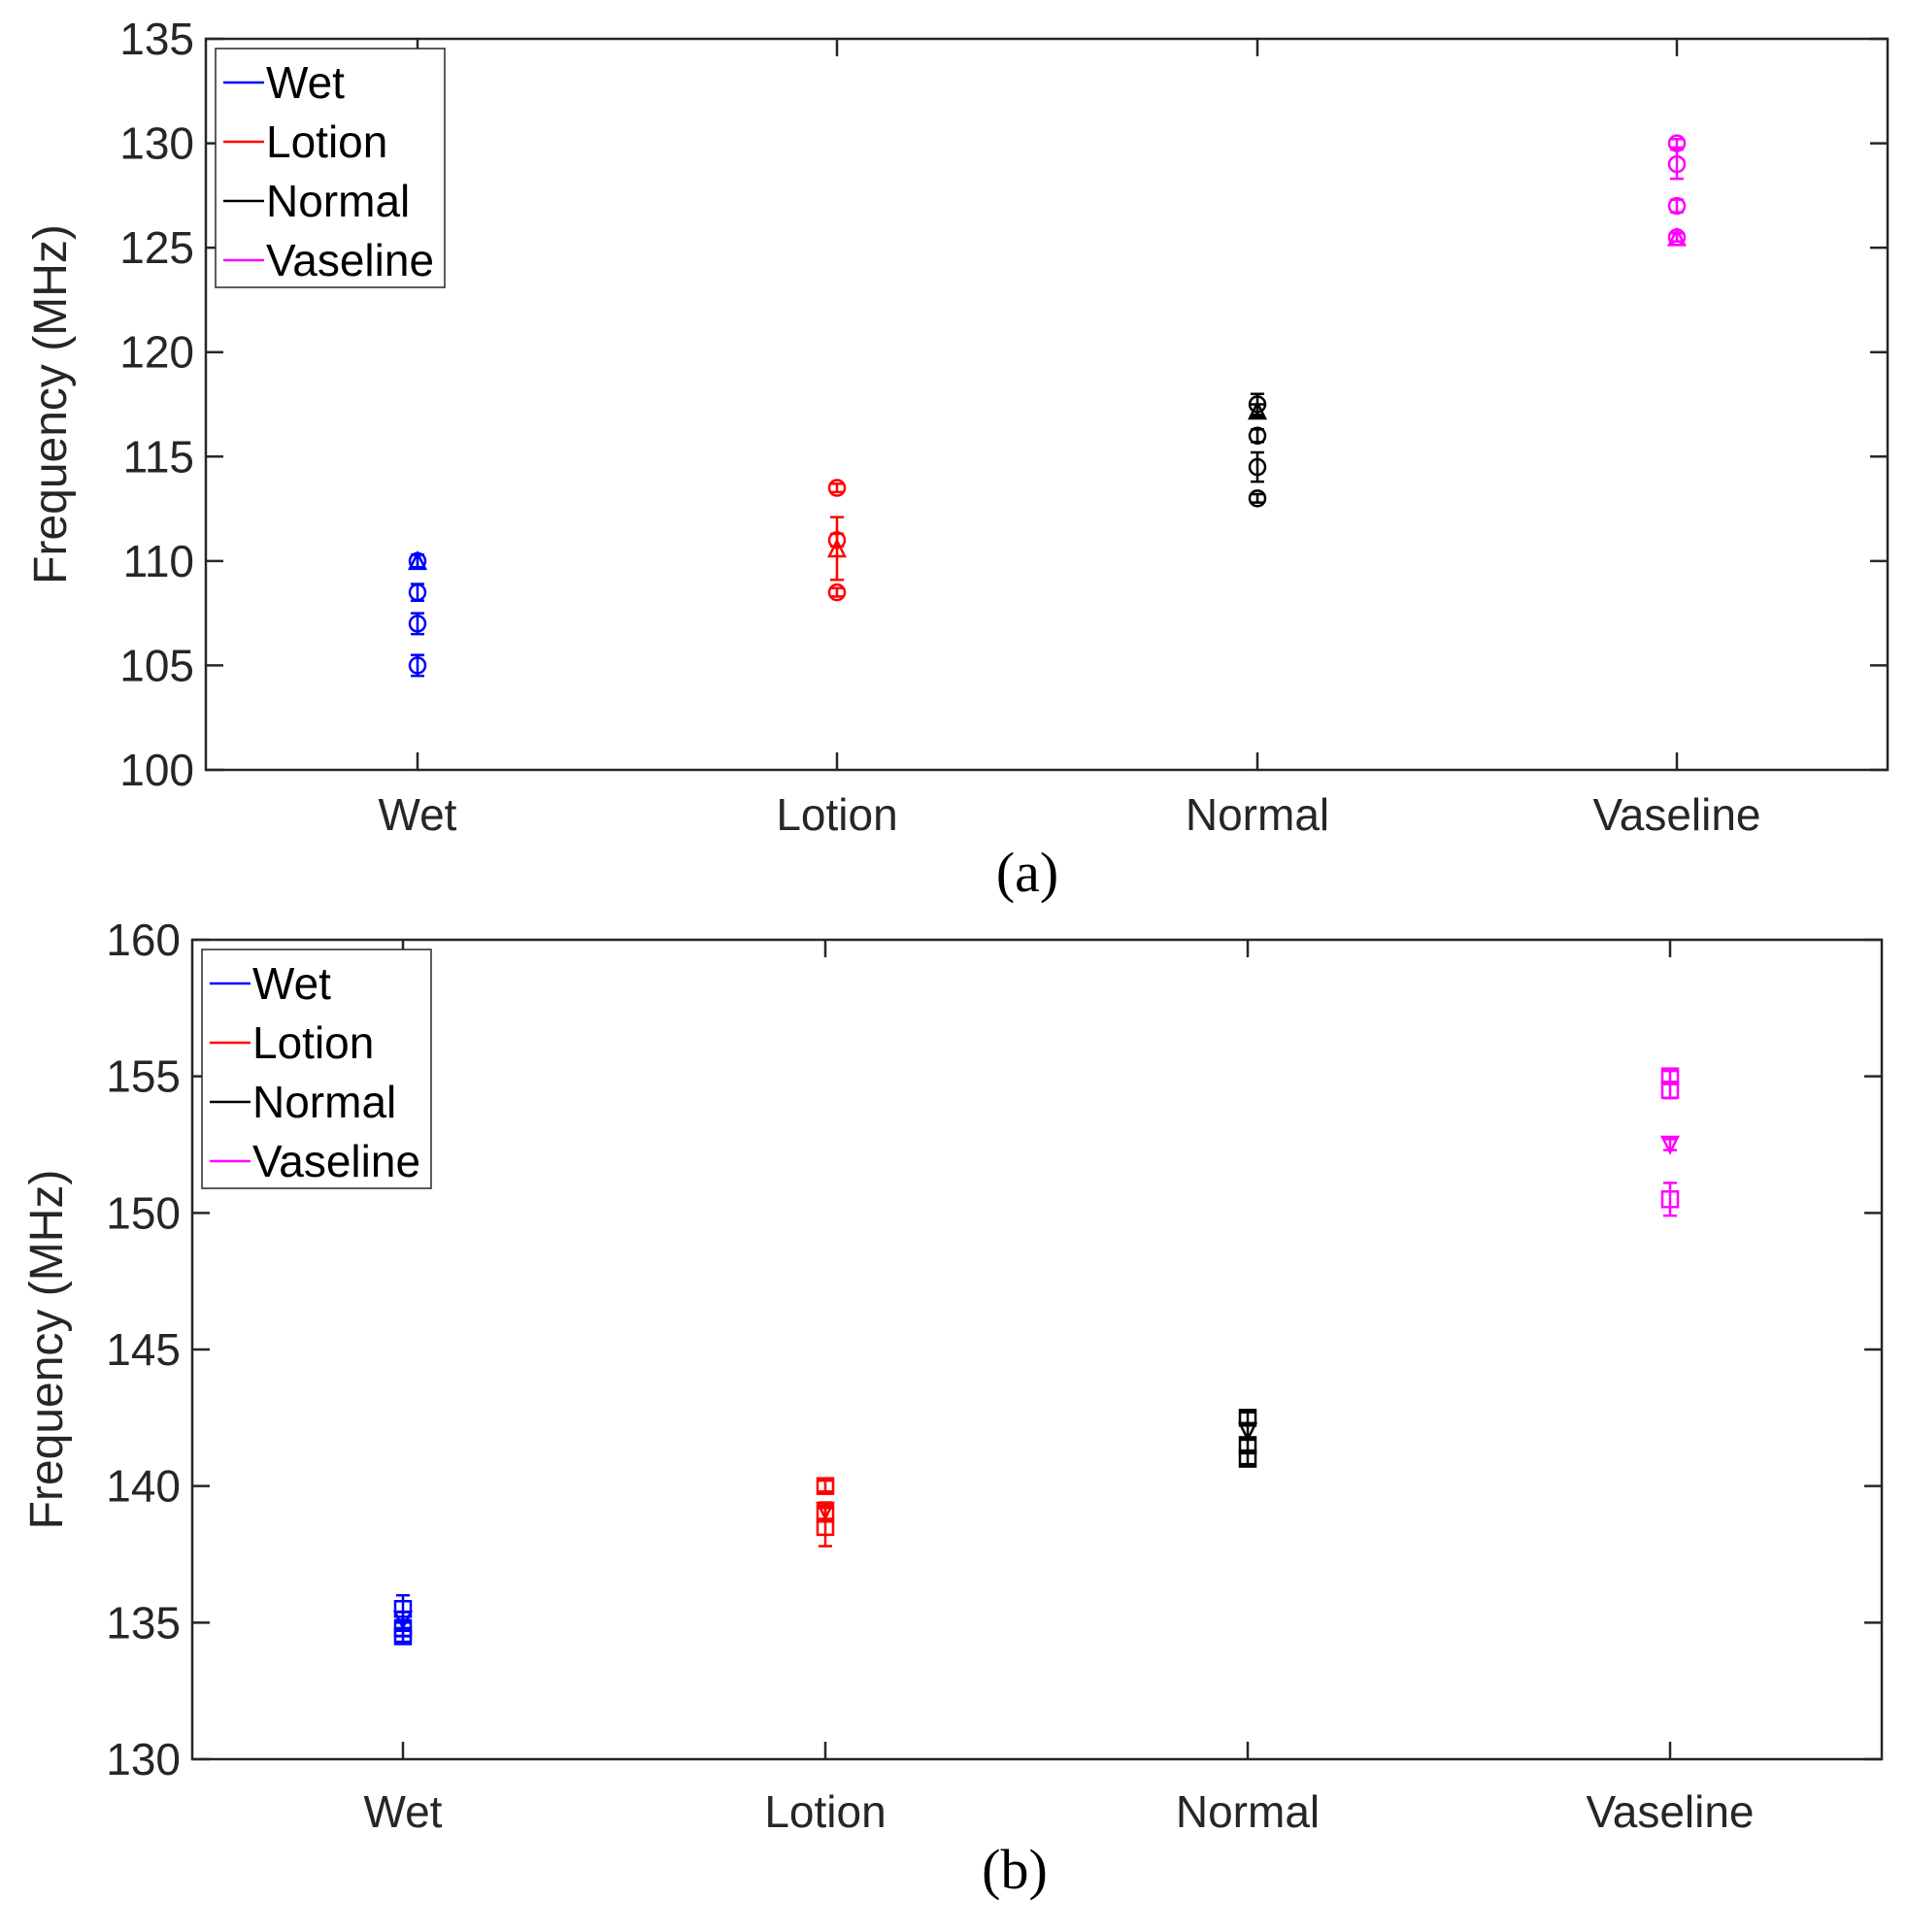 The width and height of the screenshot is (1907, 1932). I want to click on y-tick-label: 100, so click(157, 770).